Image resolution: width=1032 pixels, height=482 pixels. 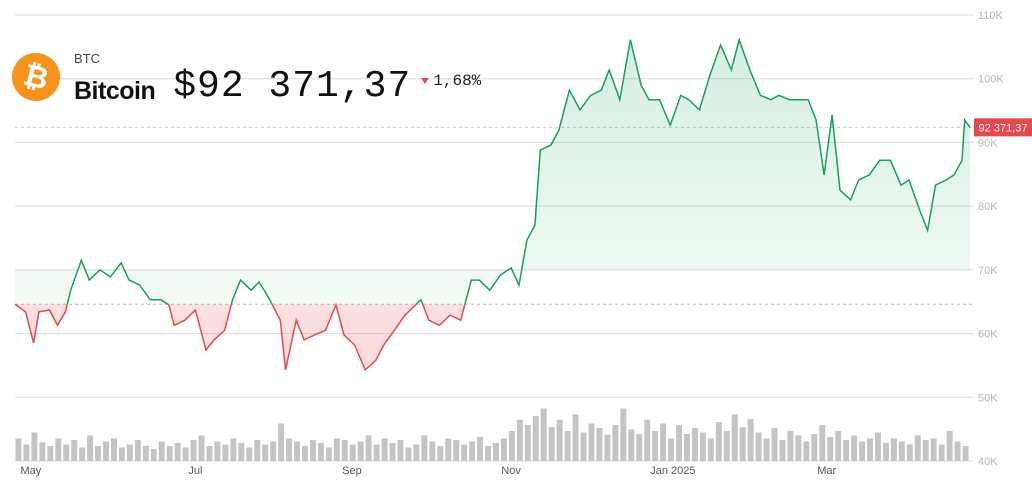 I want to click on current-price-tag: 92 371,37, so click(x=1003, y=127).